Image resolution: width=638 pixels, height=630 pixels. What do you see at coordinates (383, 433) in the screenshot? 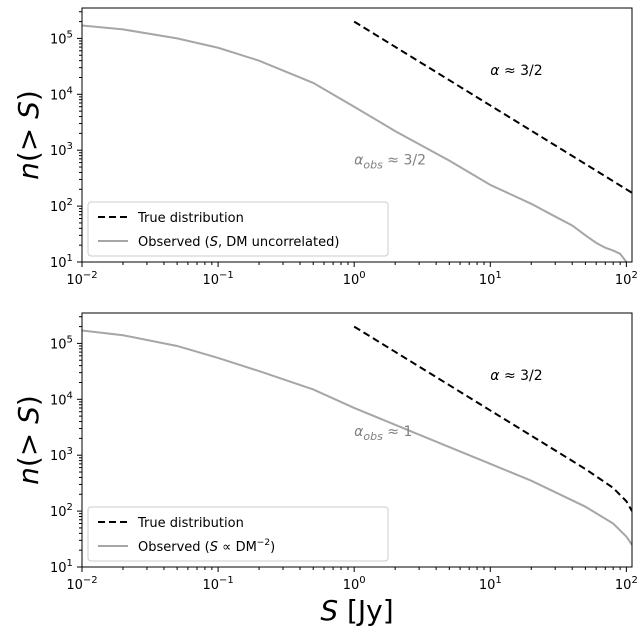
I see `slope-annotation: αobs ≈ 1` at bounding box center [383, 433].